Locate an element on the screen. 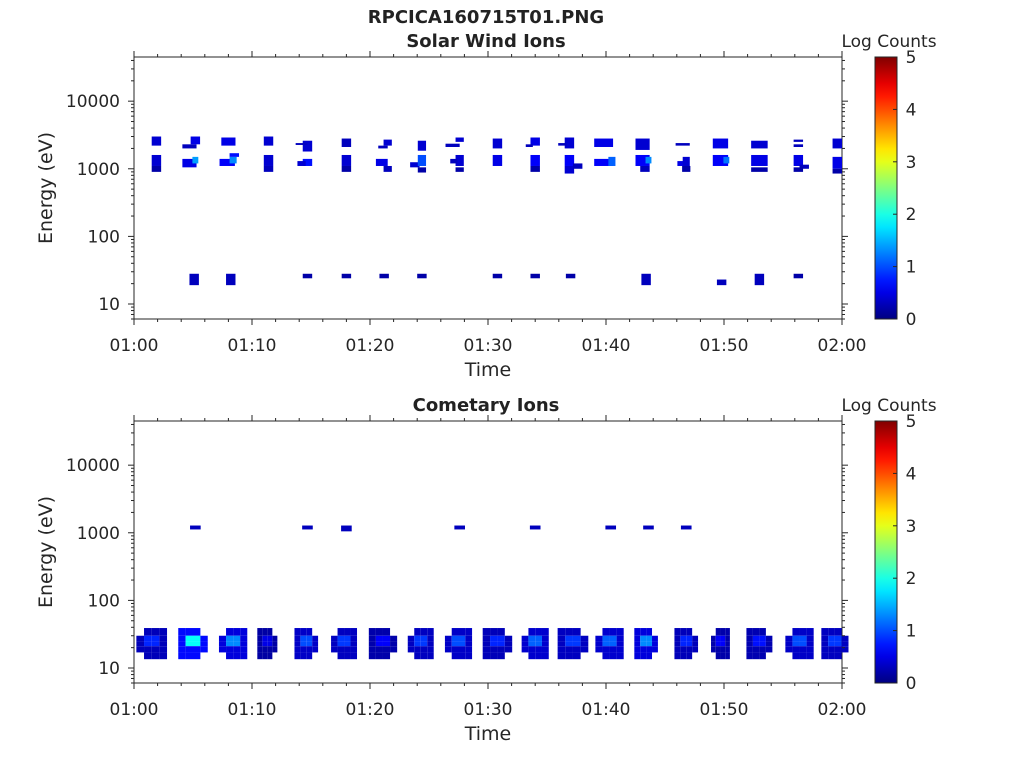 The image size is (1024, 768). top-y-axis-label: Energy (eV) is located at coordinates (46, 188).